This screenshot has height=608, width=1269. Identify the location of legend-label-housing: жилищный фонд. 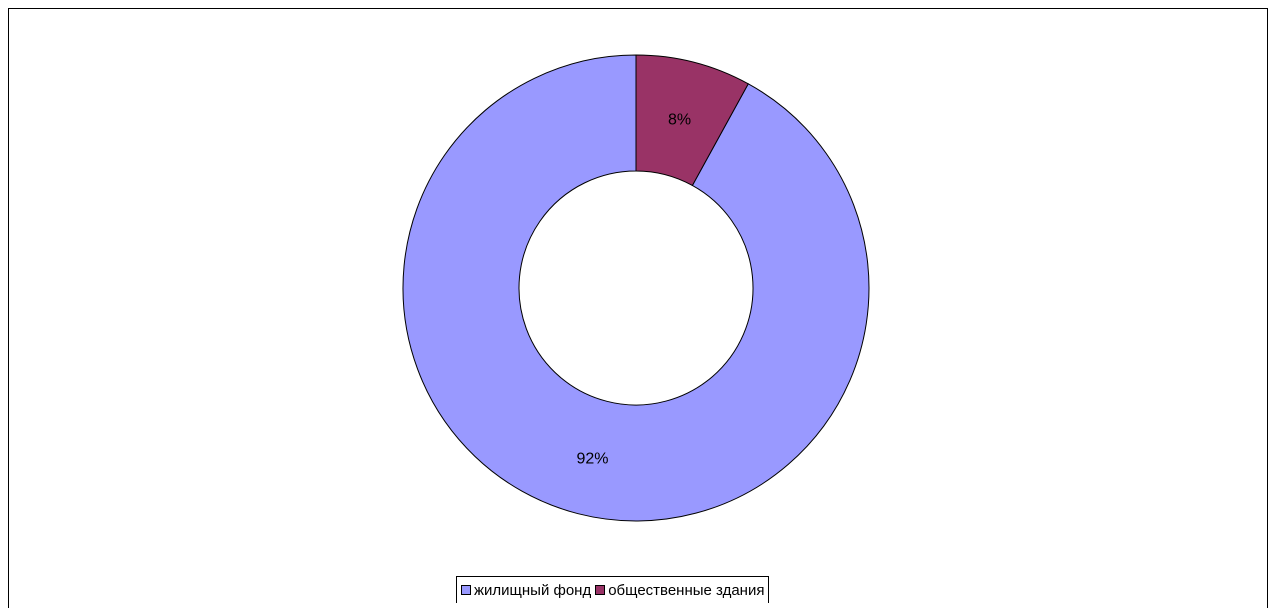
(533, 590).